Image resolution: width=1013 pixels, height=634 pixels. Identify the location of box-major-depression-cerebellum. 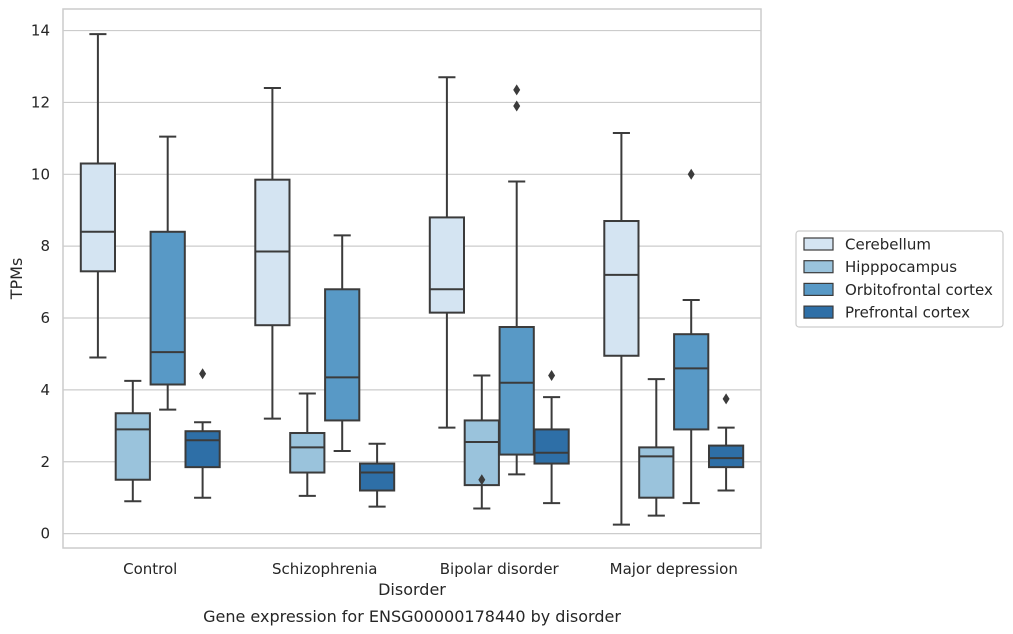
(621, 328).